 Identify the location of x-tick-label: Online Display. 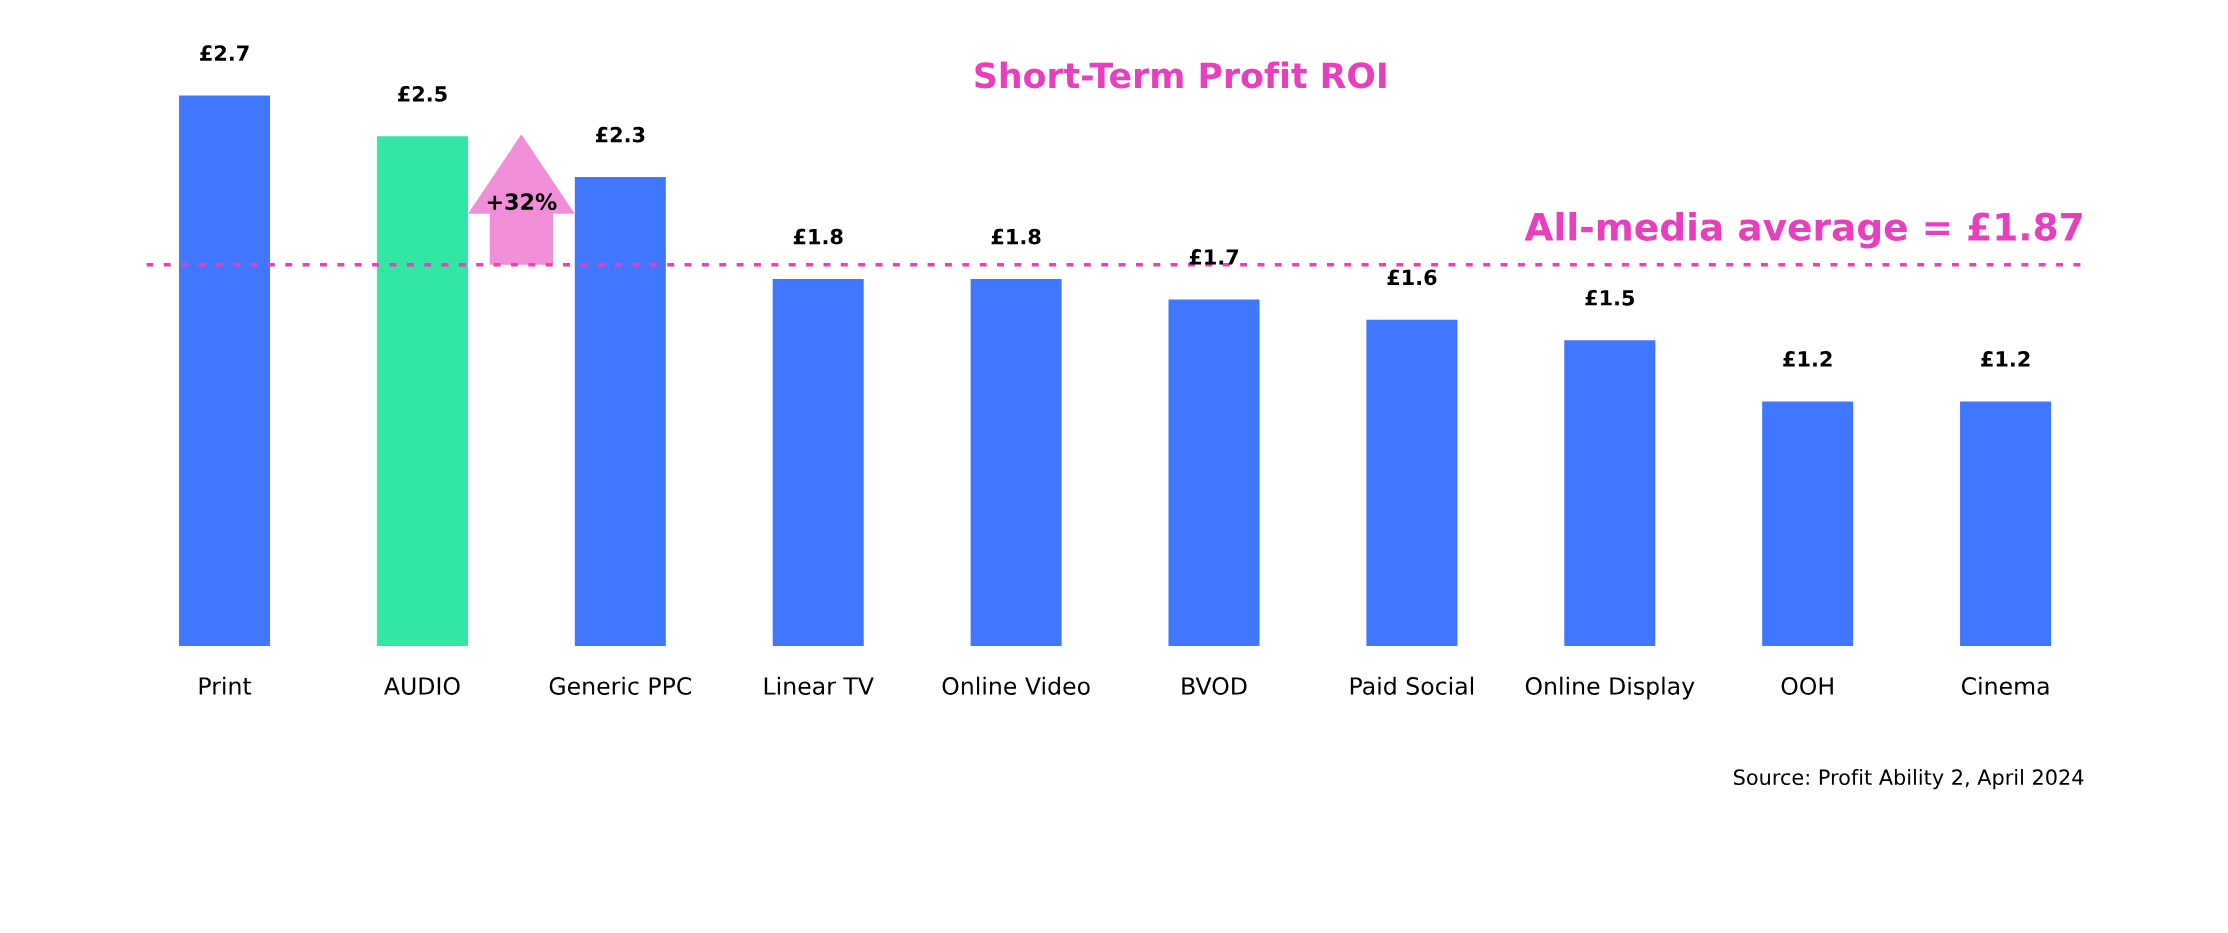
(1610, 688).